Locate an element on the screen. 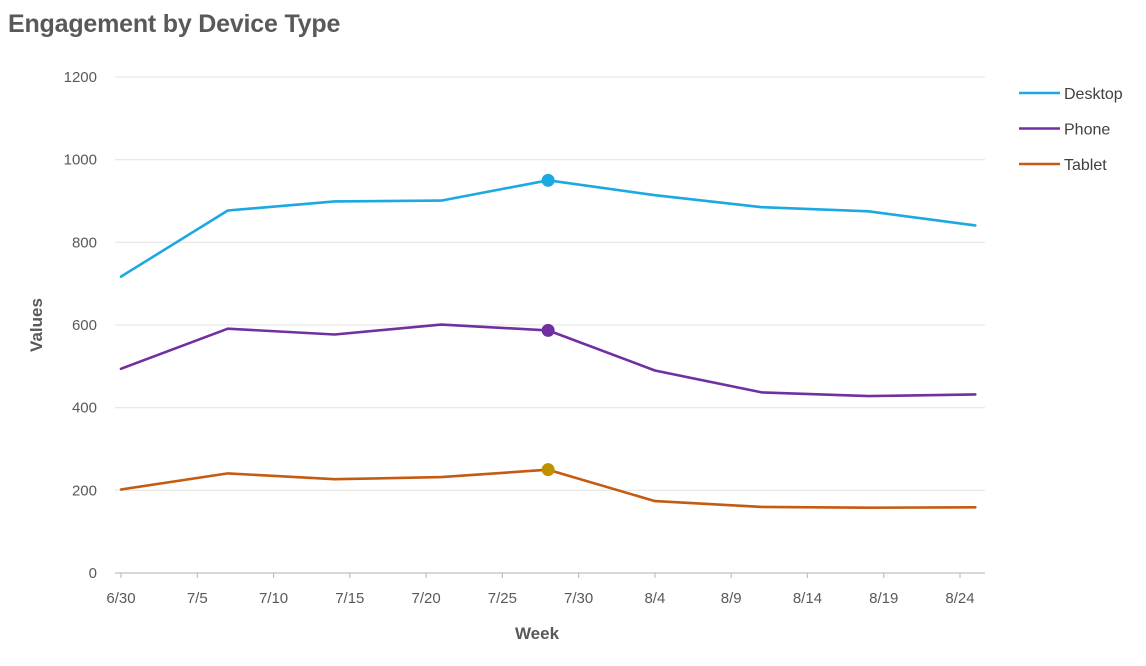 The width and height of the screenshot is (1146, 666). data-point-desktop is located at coordinates (548, 180).